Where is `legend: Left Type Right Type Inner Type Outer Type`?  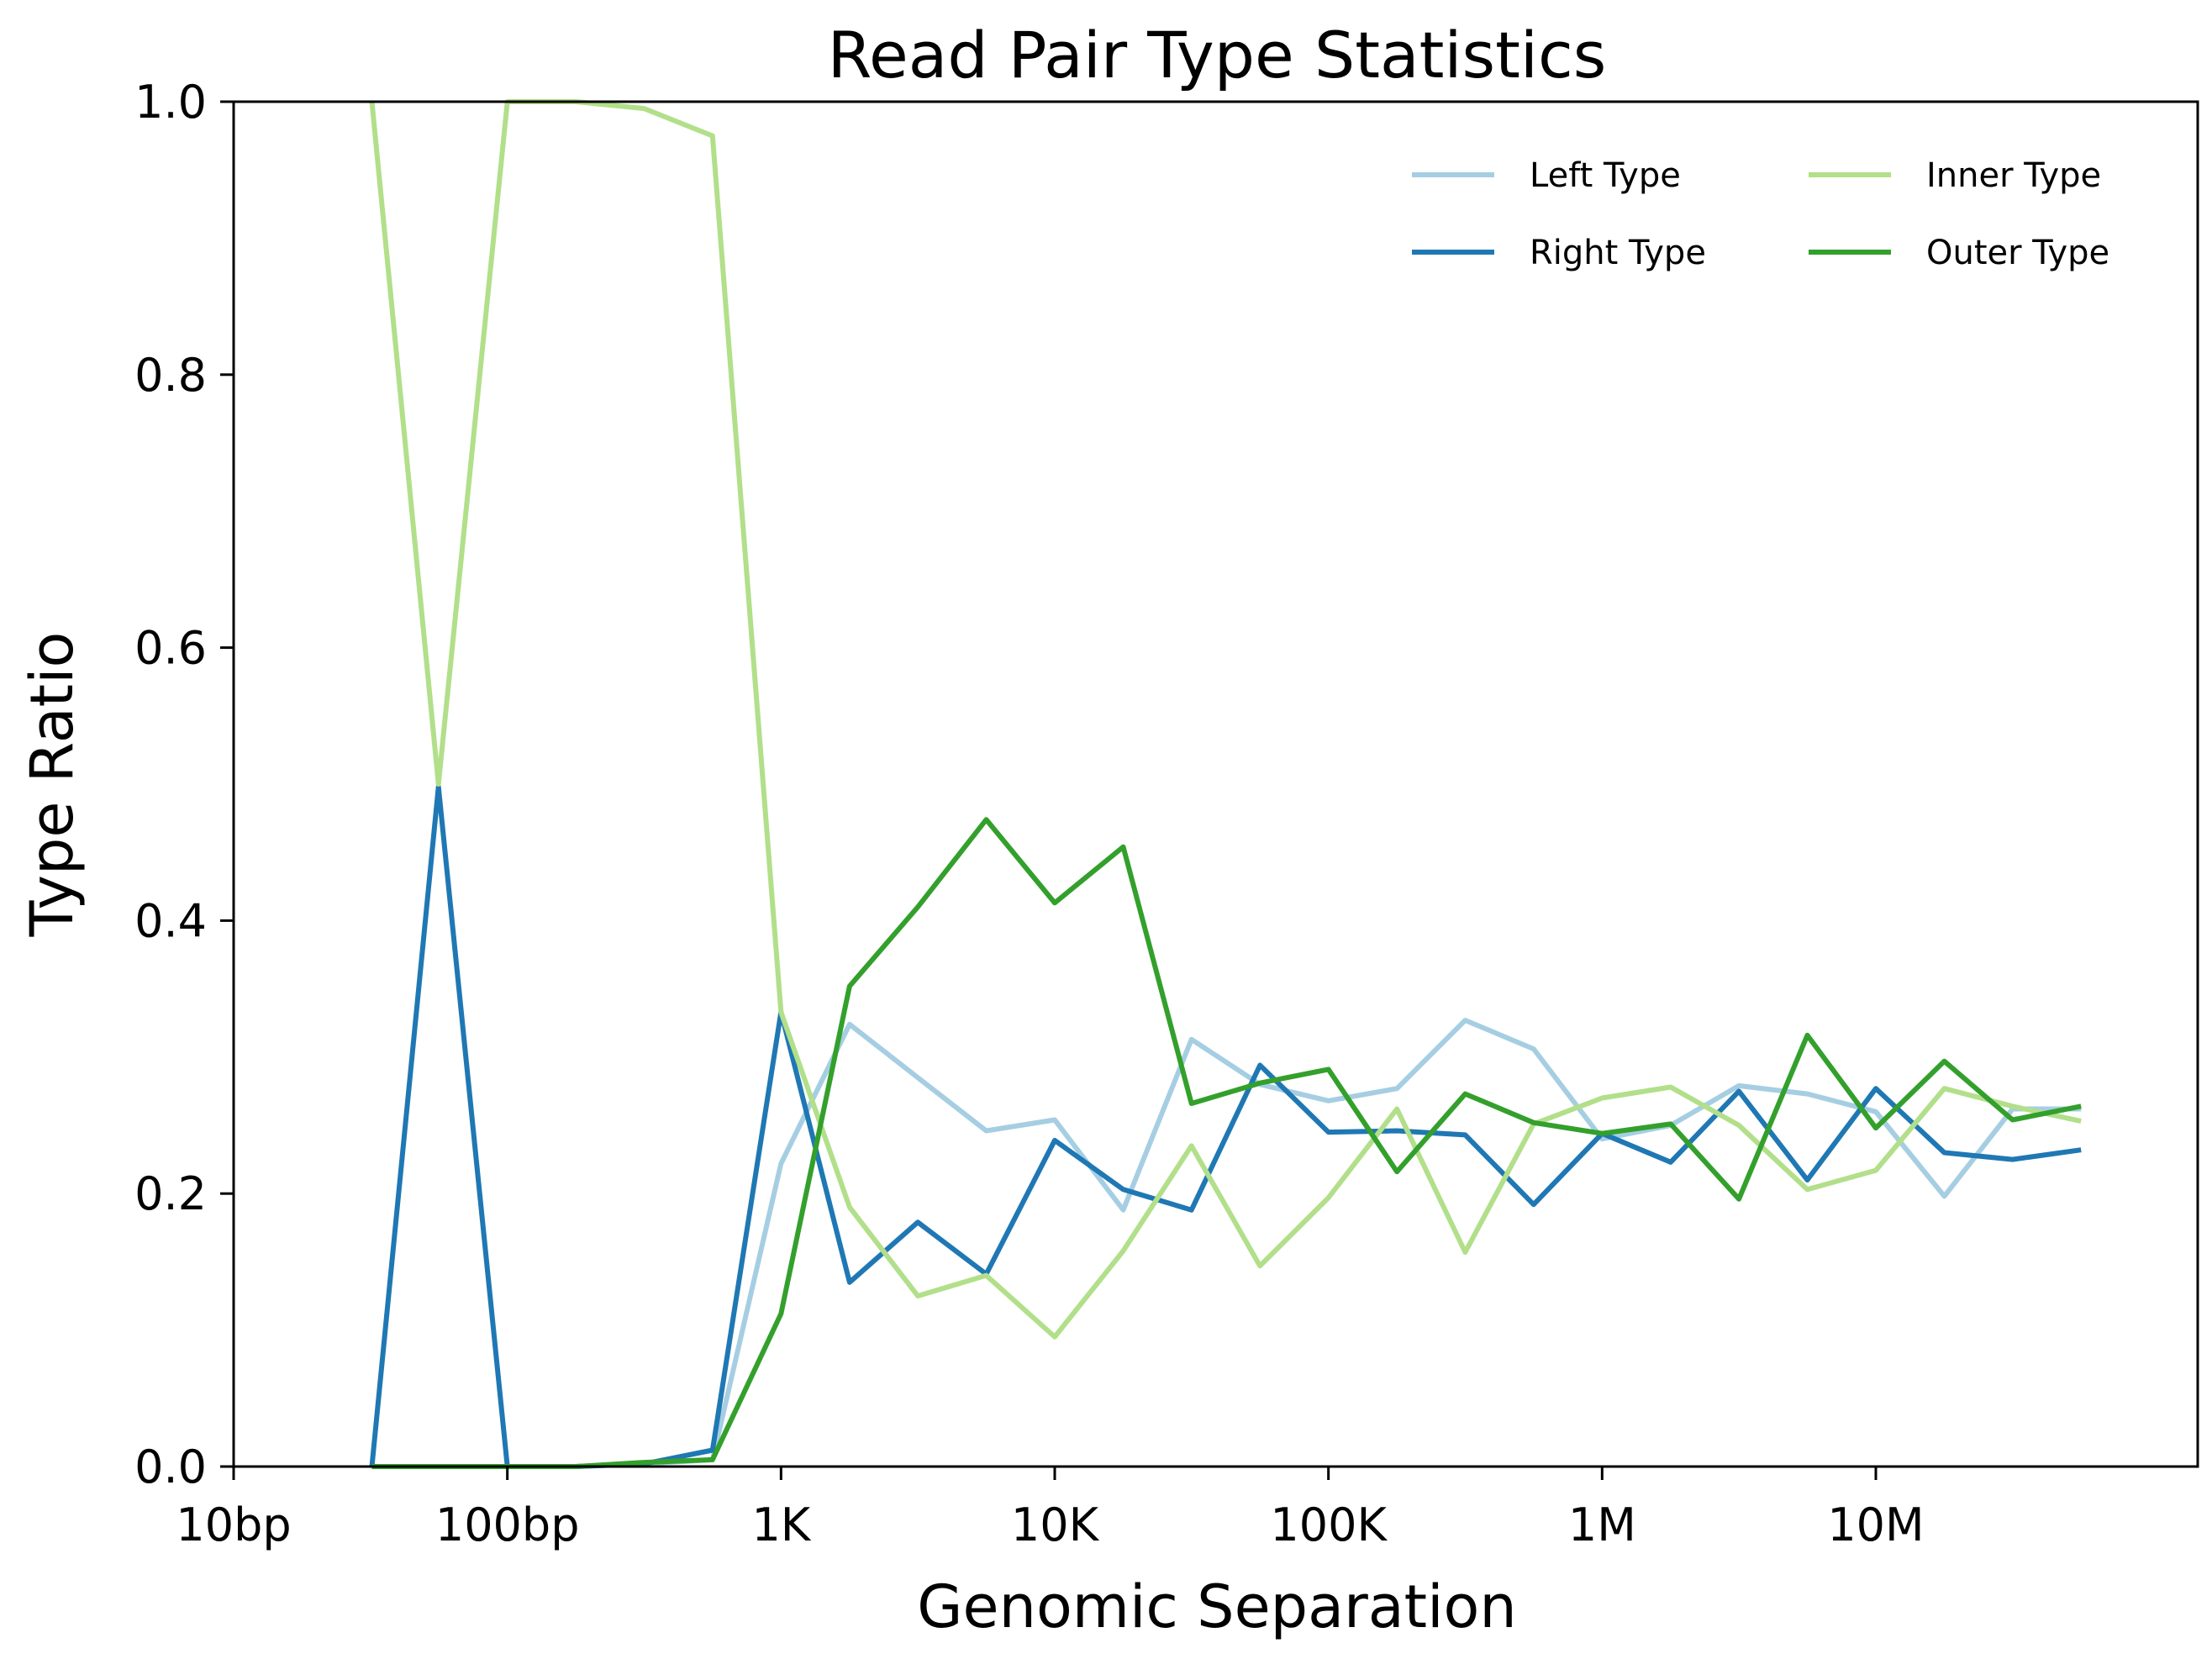
legend: Left Type Right Type Inner Type Outer Type is located at coordinates (1760, 214).